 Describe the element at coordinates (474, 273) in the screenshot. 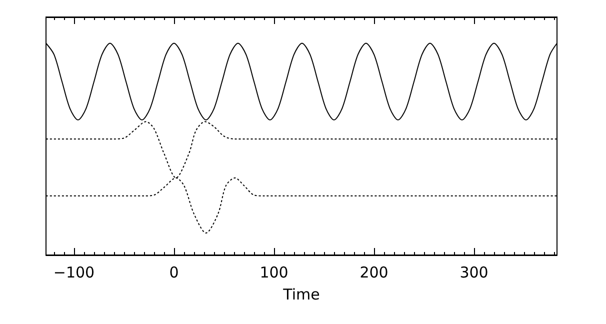

I see `x-tick-label: 300` at that location.